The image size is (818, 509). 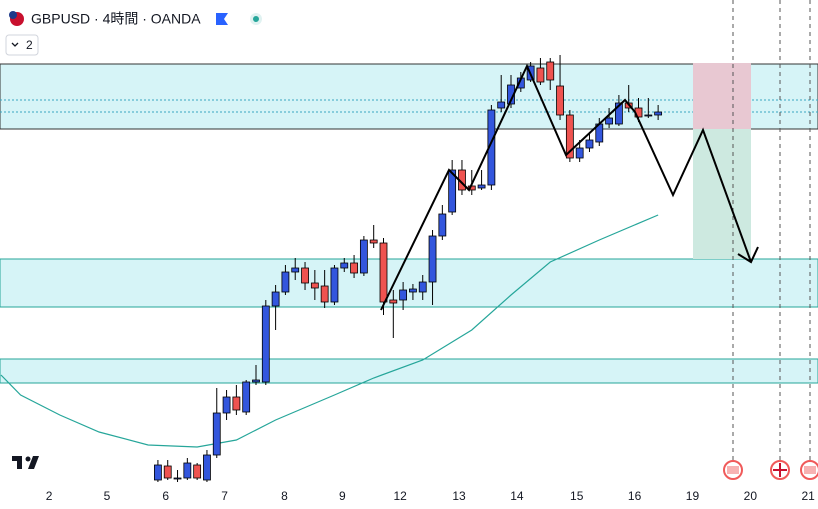 I want to click on x-tick-label: 15, so click(x=577, y=496).